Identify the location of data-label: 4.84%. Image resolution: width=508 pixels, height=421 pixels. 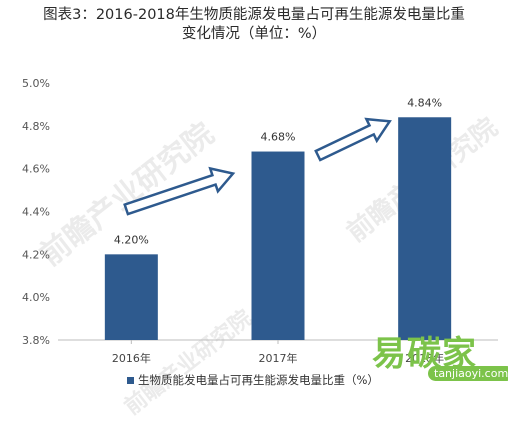
(424, 102).